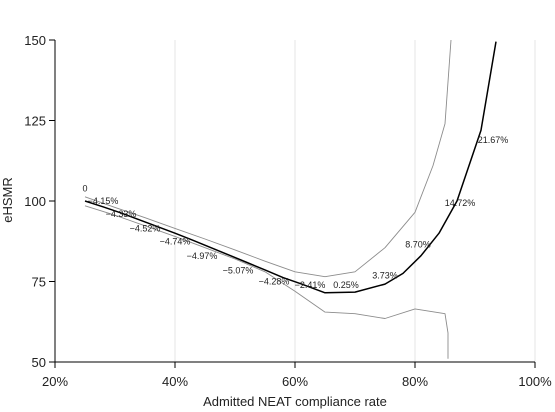 Image resolution: width=555 pixels, height=412 pixels. Describe the element at coordinates (385, 275) in the screenshot. I see `data-label: 3.73%` at that location.